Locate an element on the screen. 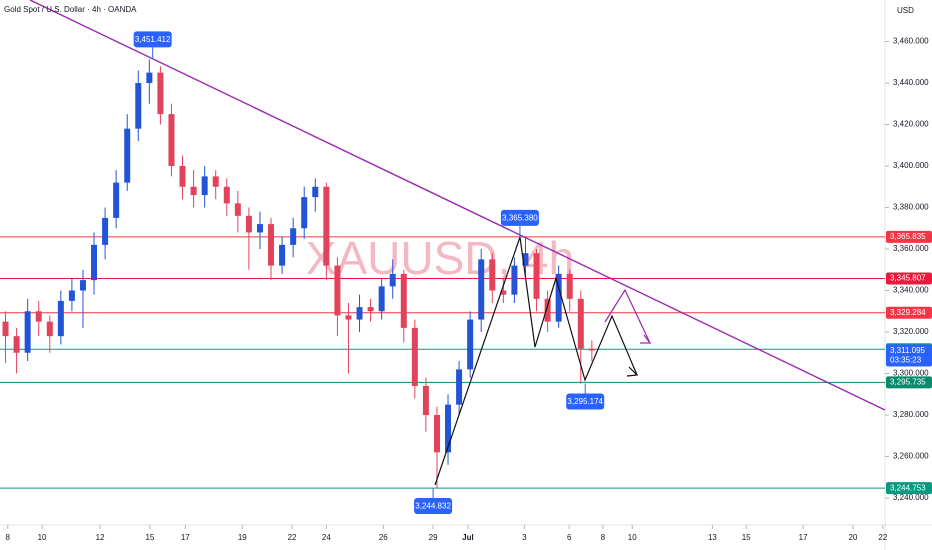  x-tick-label: 20 is located at coordinates (852, 537).